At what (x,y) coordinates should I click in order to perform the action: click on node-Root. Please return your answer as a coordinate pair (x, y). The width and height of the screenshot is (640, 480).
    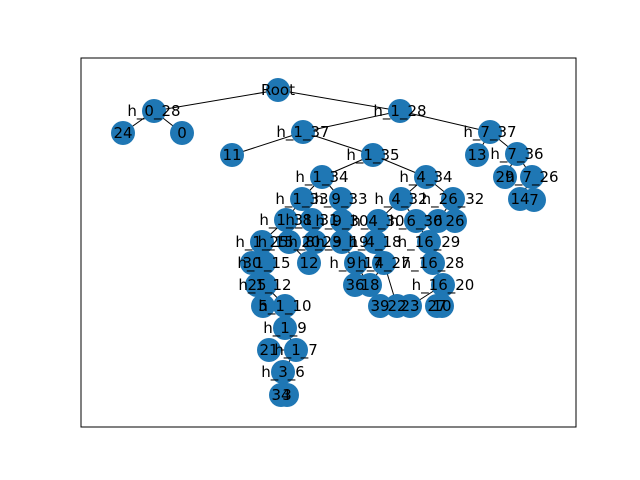
    Looking at the image, I should click on (278, 90).